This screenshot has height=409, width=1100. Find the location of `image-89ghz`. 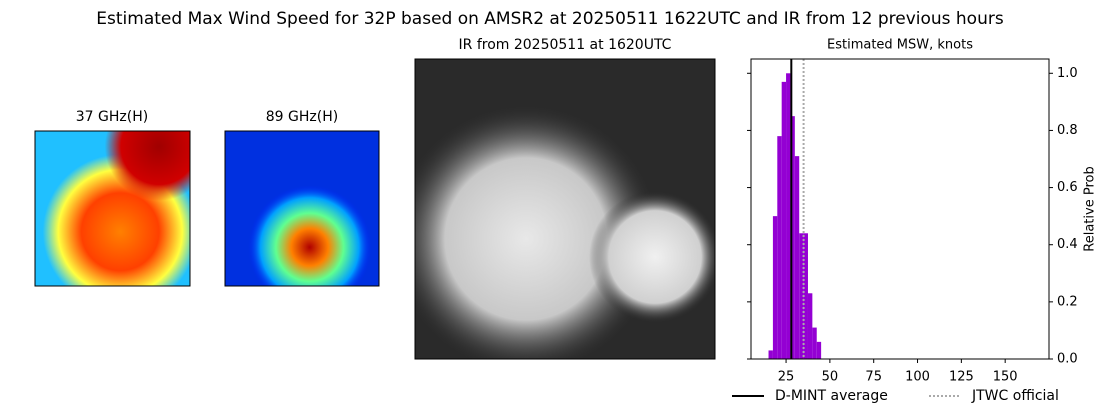

image-89ghz is located at coordinates (302, 208).